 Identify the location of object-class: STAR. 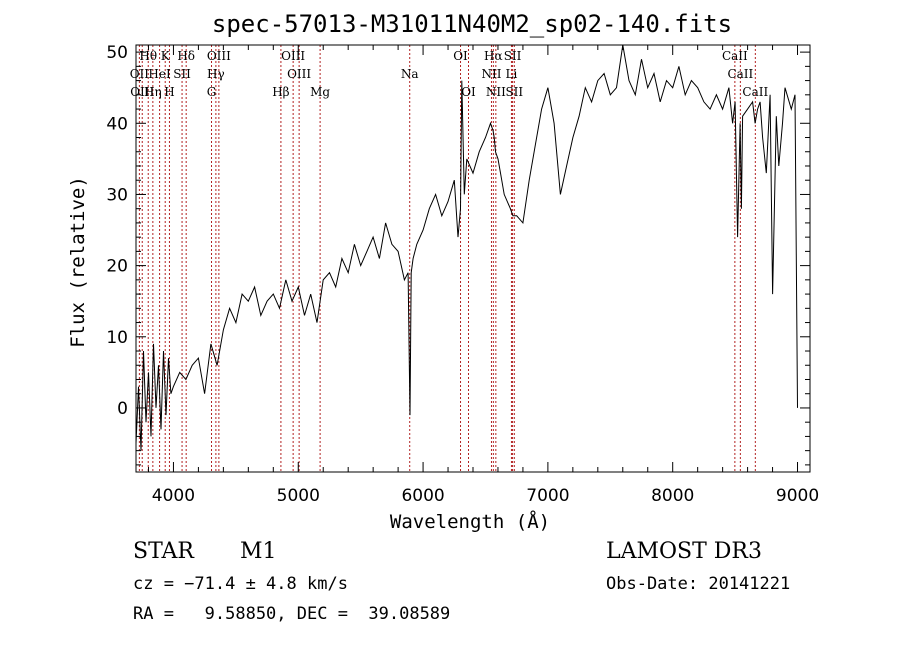
(163, 551).